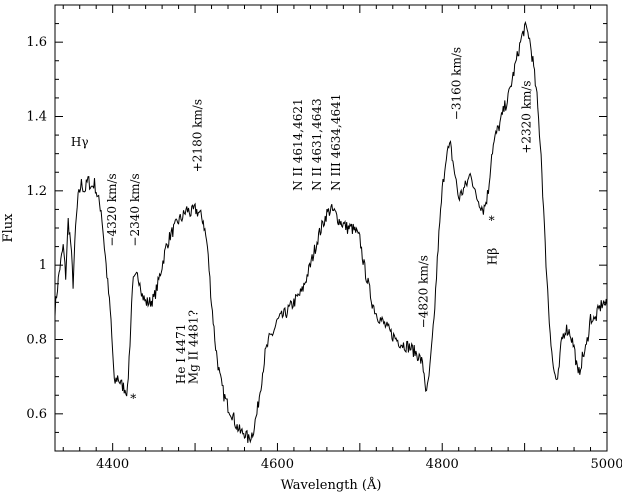  What do you see at coordinates (36, 191) in the screenshot?
I see `y-tick-label: 1.2` at bounding box center [36, 191].